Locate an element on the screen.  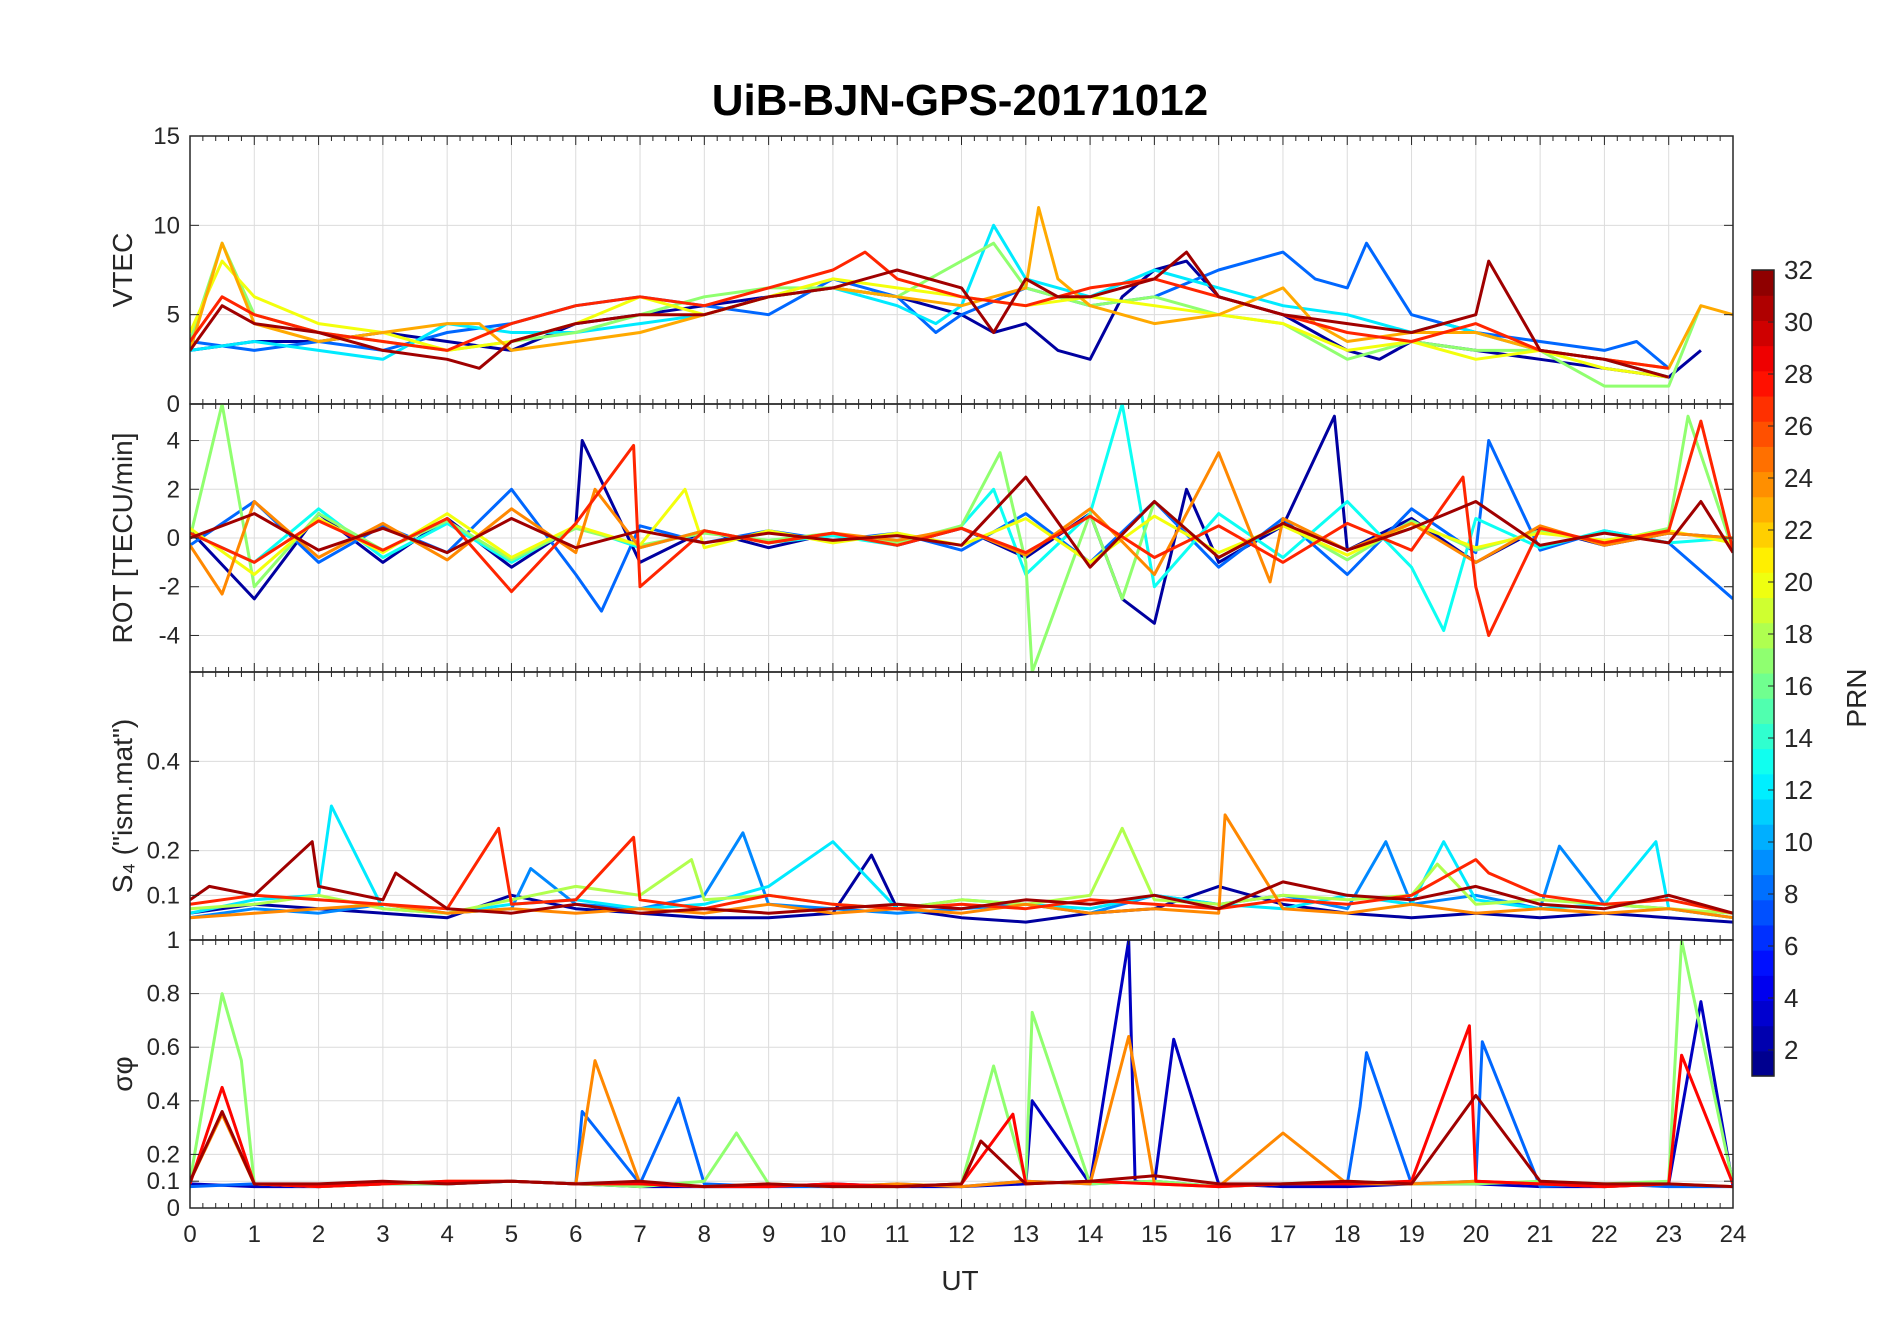
x-tick-label: 14 is located at coordinates (1090, 1234).